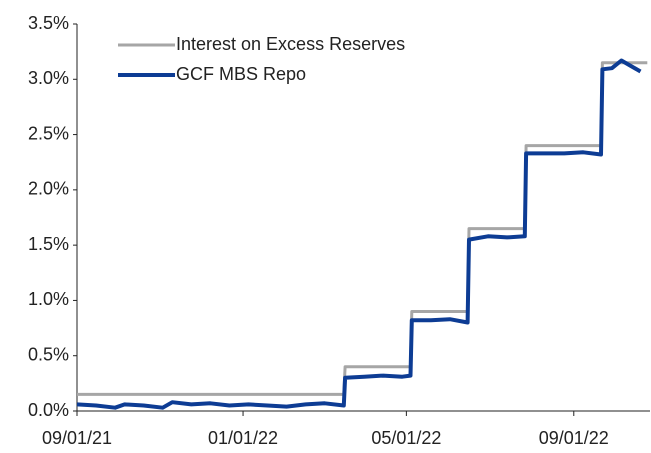 This screenshot has width=651, height=453. Describe the element at coordinates (48, 354) in the screenshot. I see `y-tick-label: 0.5%` at that location.